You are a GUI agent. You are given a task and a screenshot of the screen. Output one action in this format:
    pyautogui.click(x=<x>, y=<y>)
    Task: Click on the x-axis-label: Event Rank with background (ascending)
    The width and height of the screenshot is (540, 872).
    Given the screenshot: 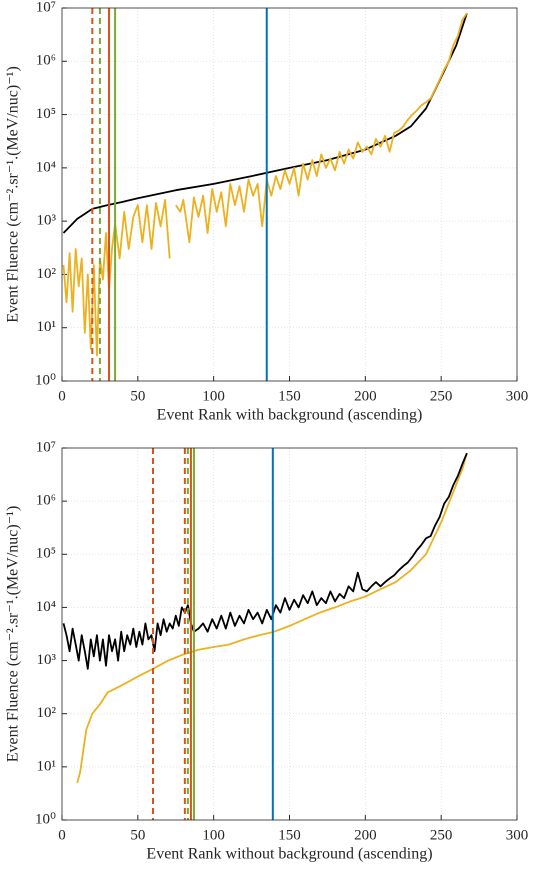 What is the action you would take?
    pyautogui.click(x=290, y=415)
    